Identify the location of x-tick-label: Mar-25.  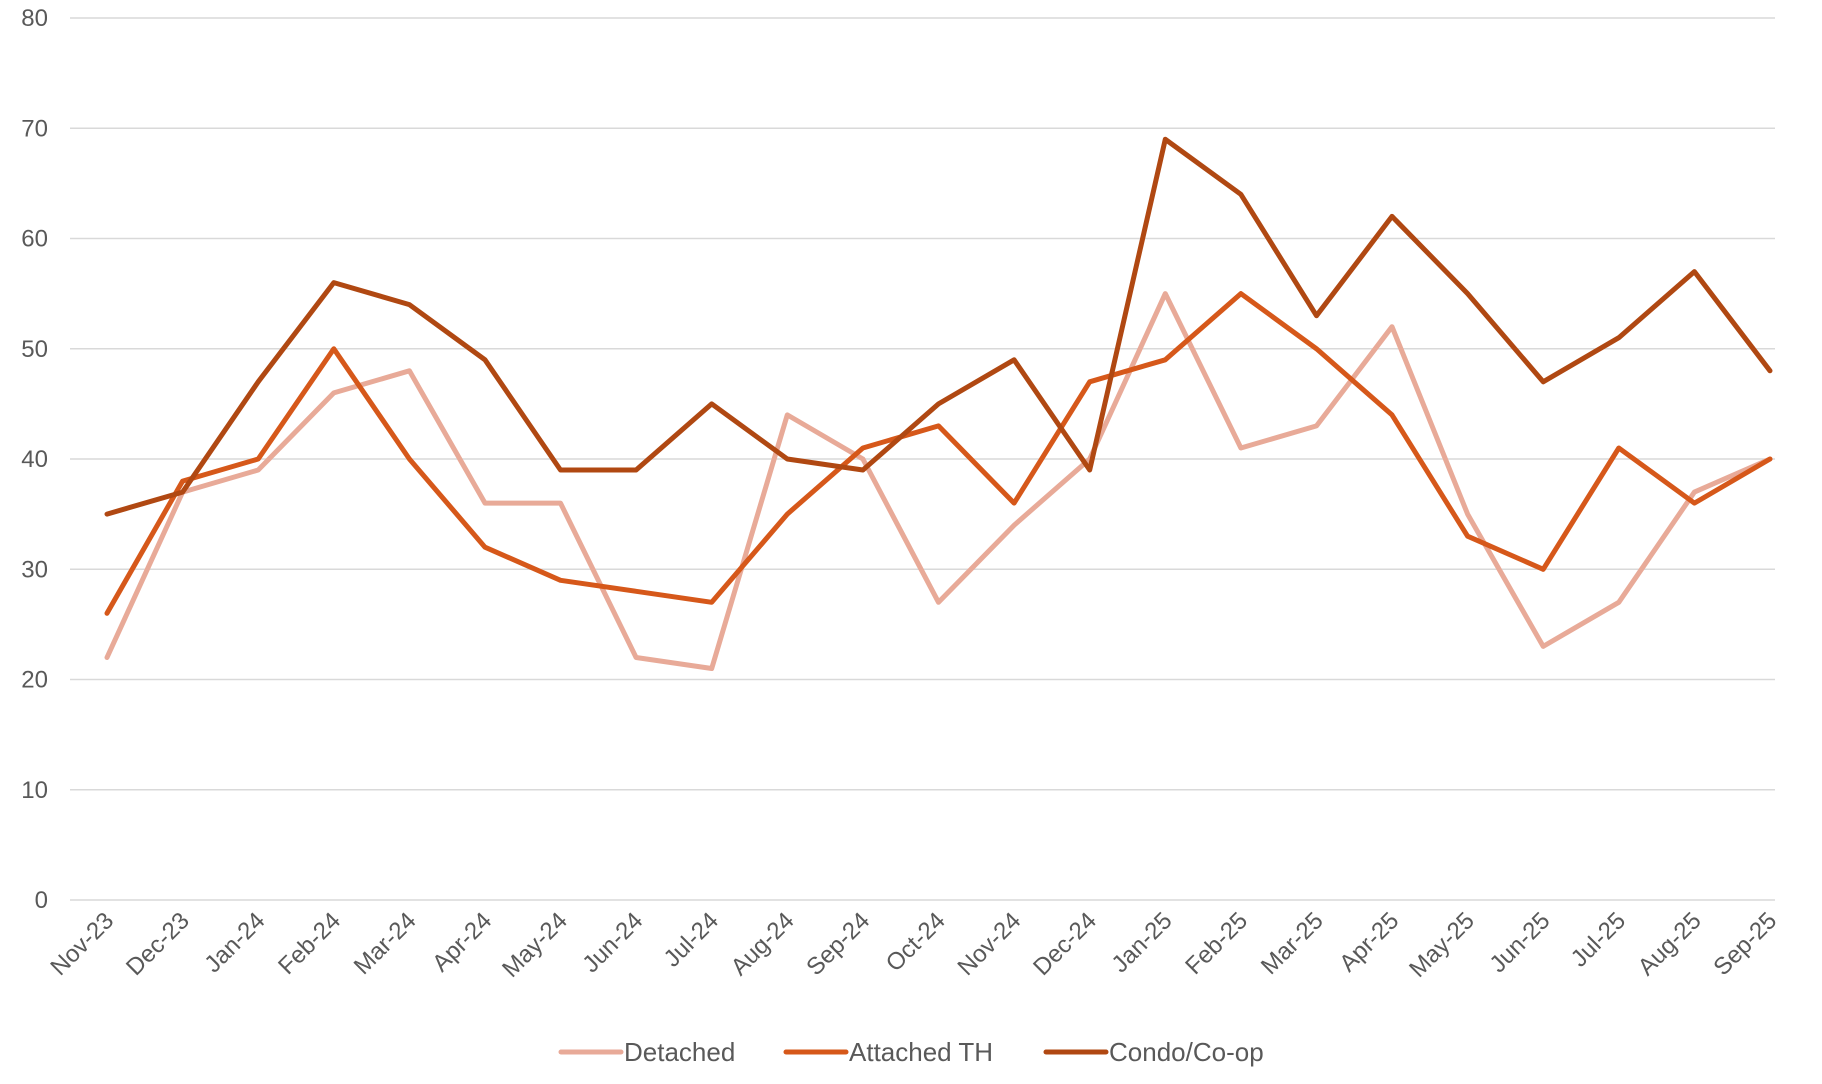
(1292, 943).